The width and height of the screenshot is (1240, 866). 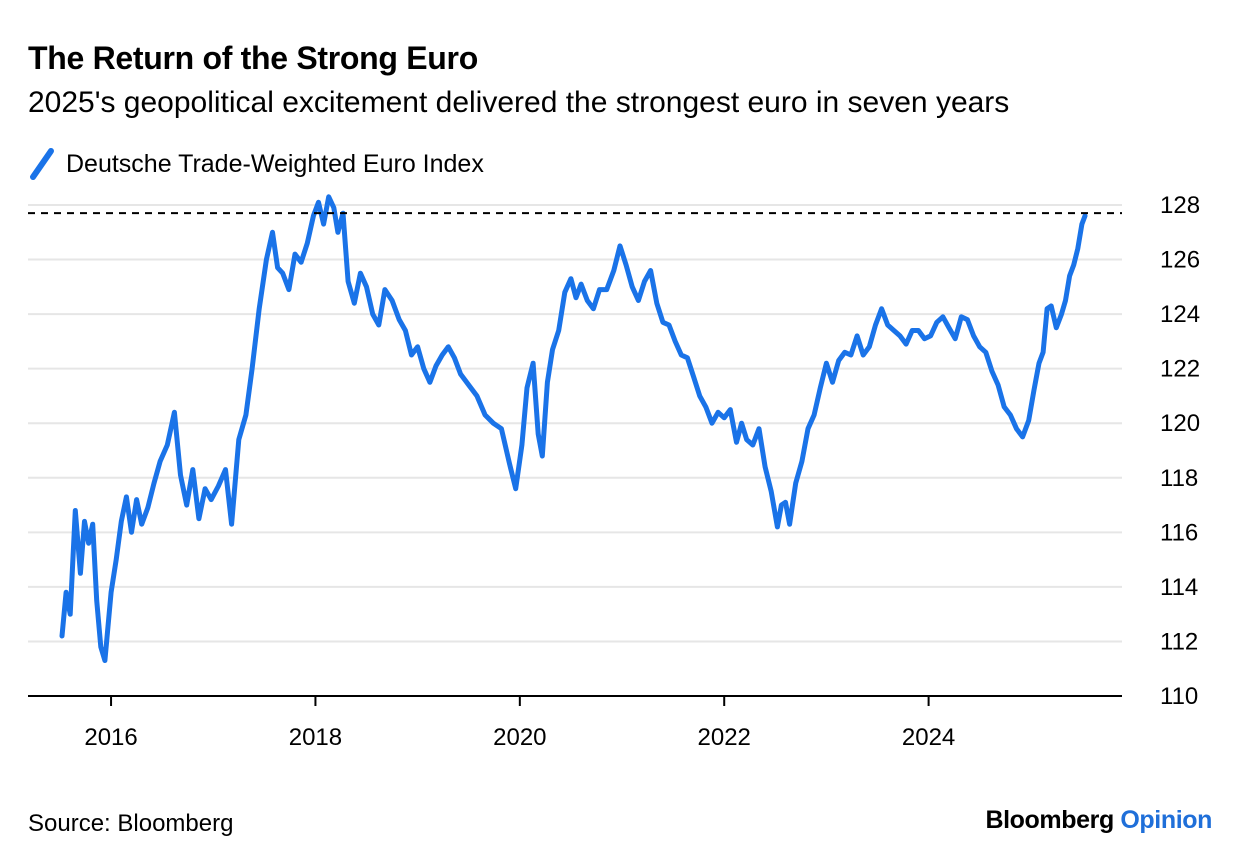 What do you see at coordinates (110, 737) in the screenshot?
I see `x-tick-label: 2016` at bounding box center [110, 737].